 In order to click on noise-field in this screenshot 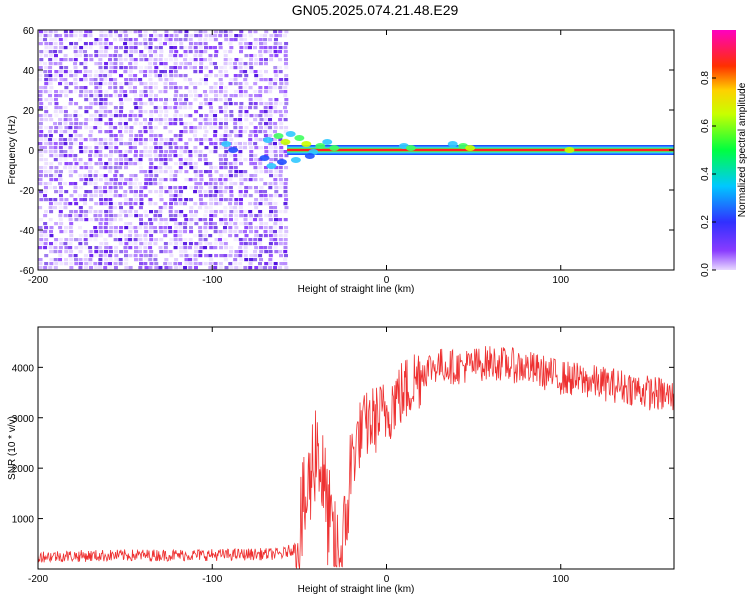, I will do `click(163, 150)`.